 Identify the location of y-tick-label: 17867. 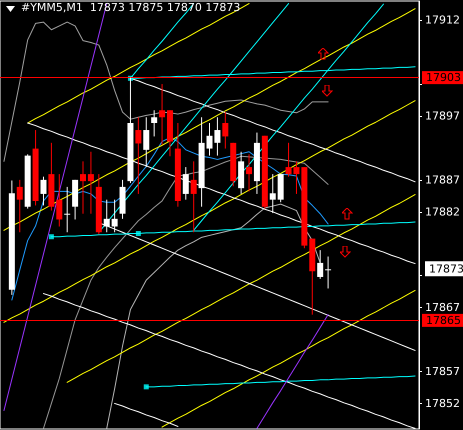
(442, 307).